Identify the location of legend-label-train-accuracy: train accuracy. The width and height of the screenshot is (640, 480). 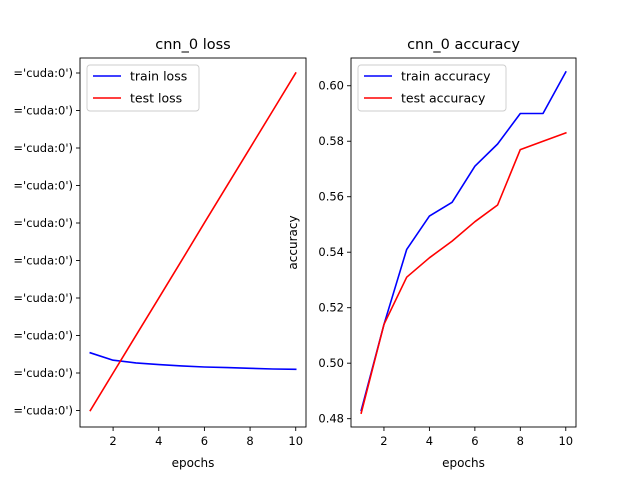
(446, 76).